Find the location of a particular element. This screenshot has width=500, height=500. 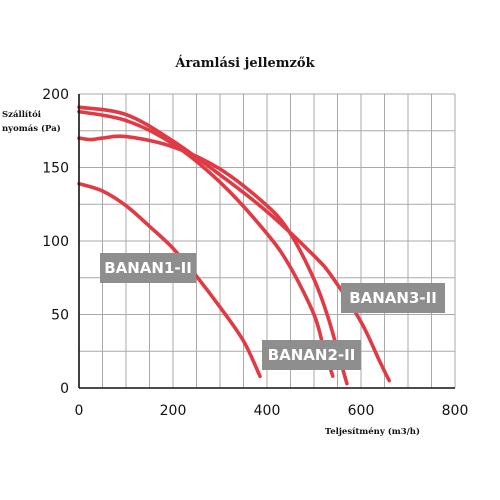

series-label-2: BANAN2-II is located at coordinates (311, 355).